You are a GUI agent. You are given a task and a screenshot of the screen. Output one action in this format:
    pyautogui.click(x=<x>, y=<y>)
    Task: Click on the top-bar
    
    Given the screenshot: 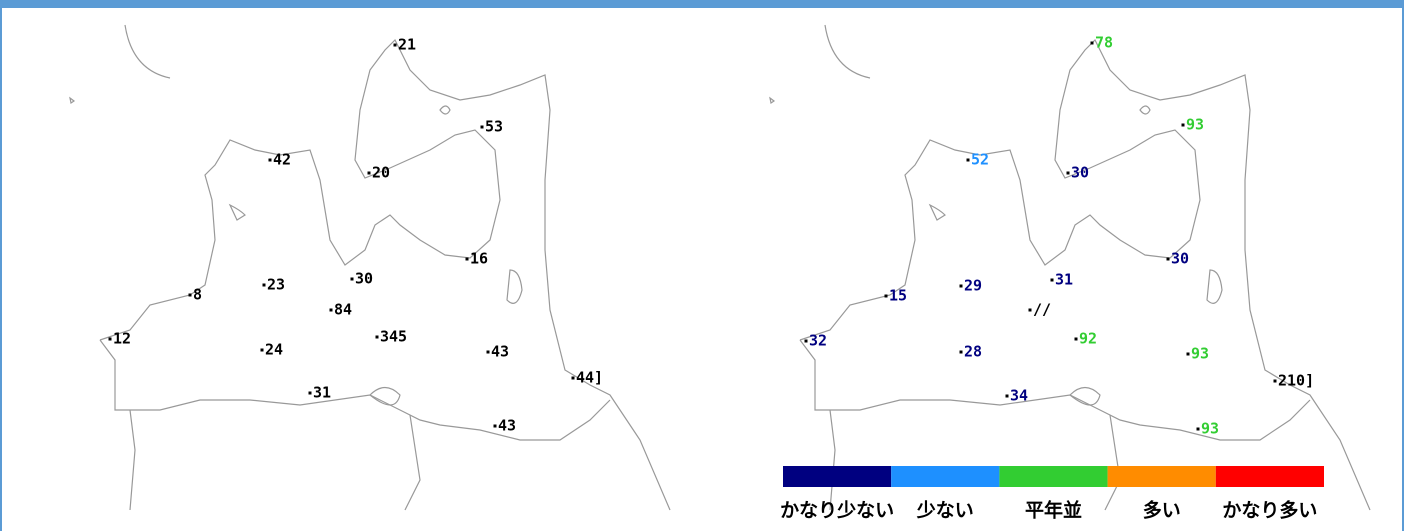 What is the action you would take?
    pyautogui.click(x=702, y=3)
    